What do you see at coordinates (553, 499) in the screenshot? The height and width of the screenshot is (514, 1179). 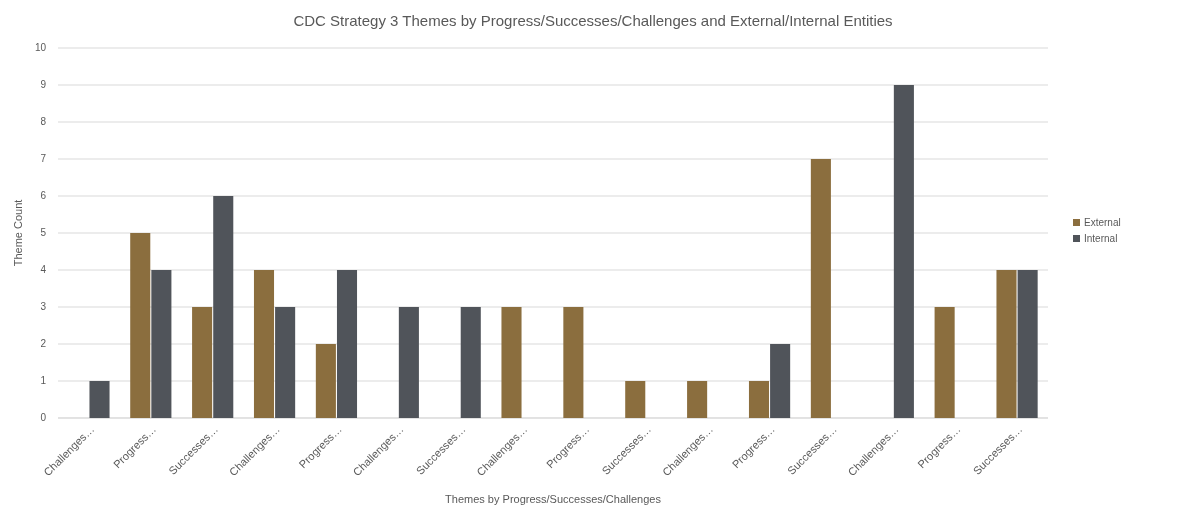 I see `x-axis-title: Themes by Progress/Successes/Challenges` at bounding box center [553, 499].